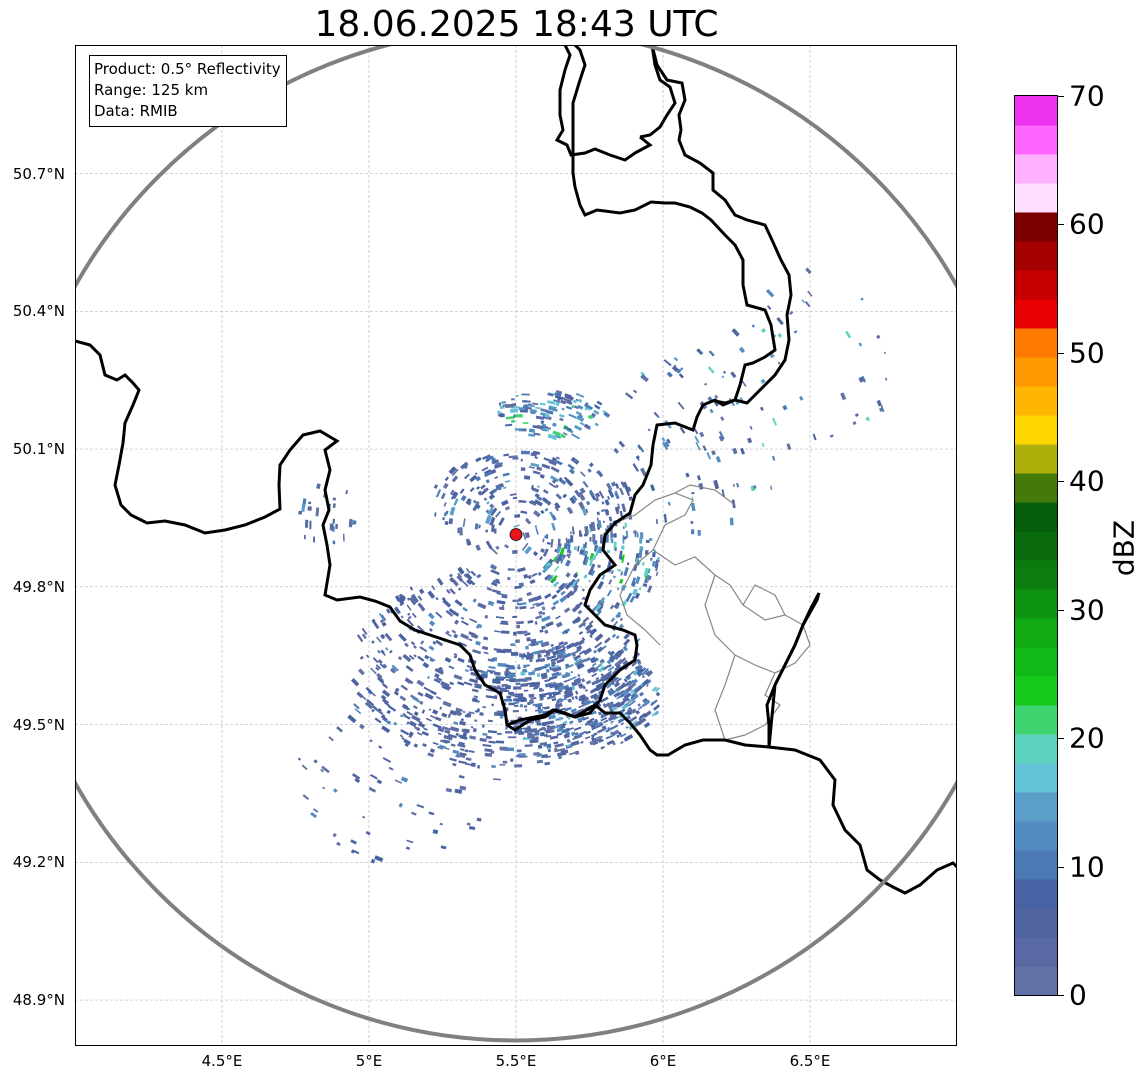 The height and width of the screenshot is (1081, 1148). I want to click on longitude-tick-label: 5.5°E, so click(516, 1061).